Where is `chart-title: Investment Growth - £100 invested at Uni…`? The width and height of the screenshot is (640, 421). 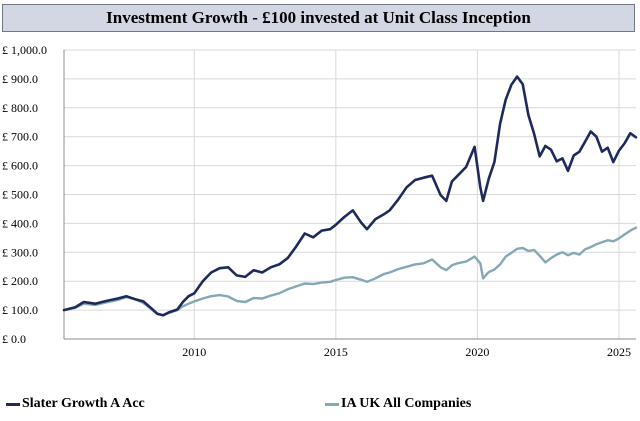 chart-title: Investment Growth - £100 invested at Uni… is located at coordinates (318, 17).